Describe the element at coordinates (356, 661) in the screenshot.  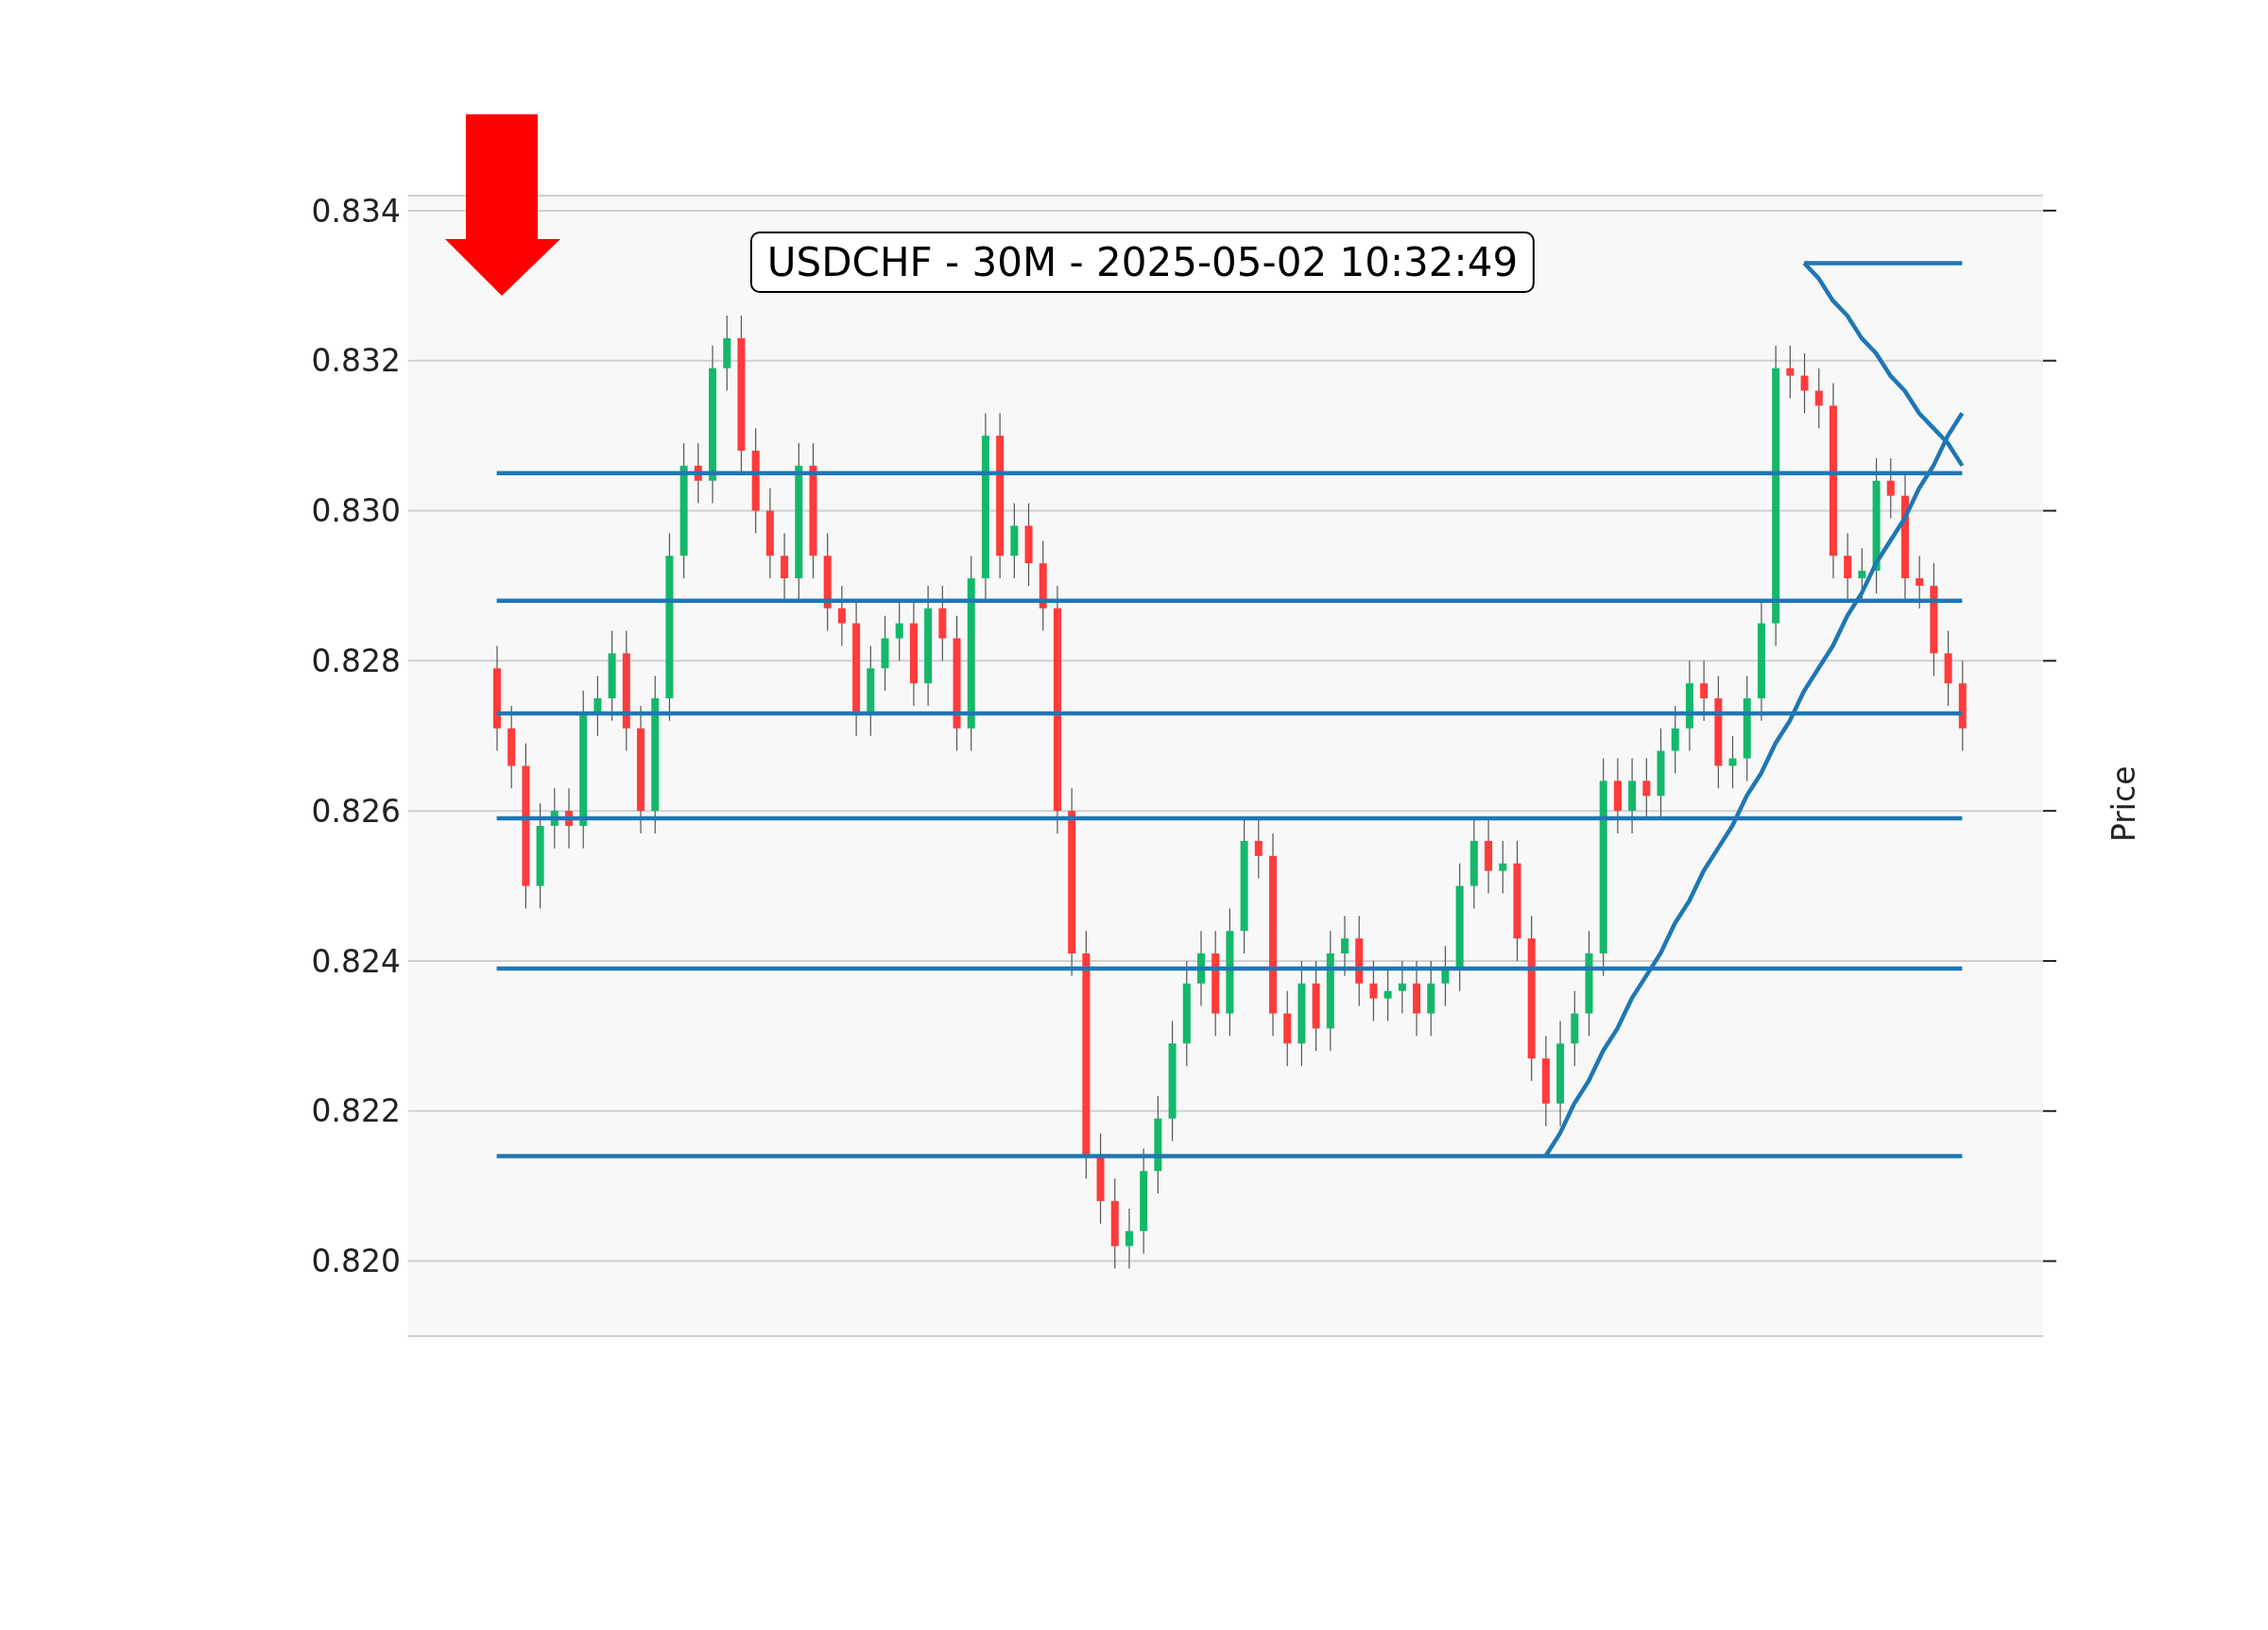
I see `y-tick-label: 0.828` at that location.